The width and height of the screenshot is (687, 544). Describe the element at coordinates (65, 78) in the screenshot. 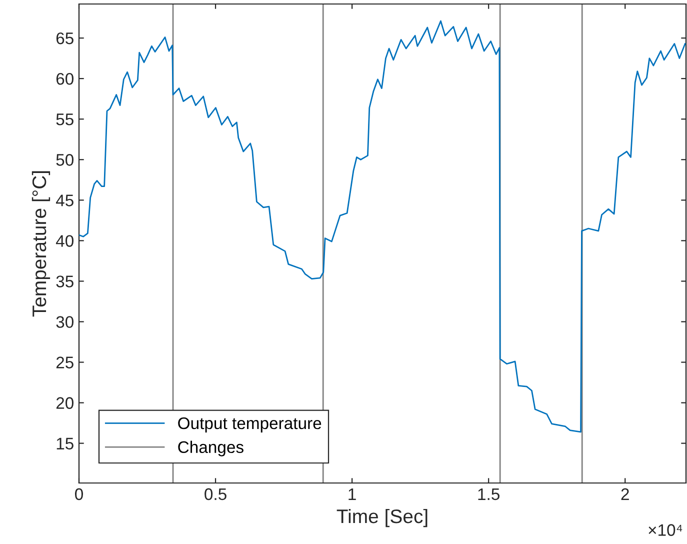

I see `y-tick-label: 60` at that location.